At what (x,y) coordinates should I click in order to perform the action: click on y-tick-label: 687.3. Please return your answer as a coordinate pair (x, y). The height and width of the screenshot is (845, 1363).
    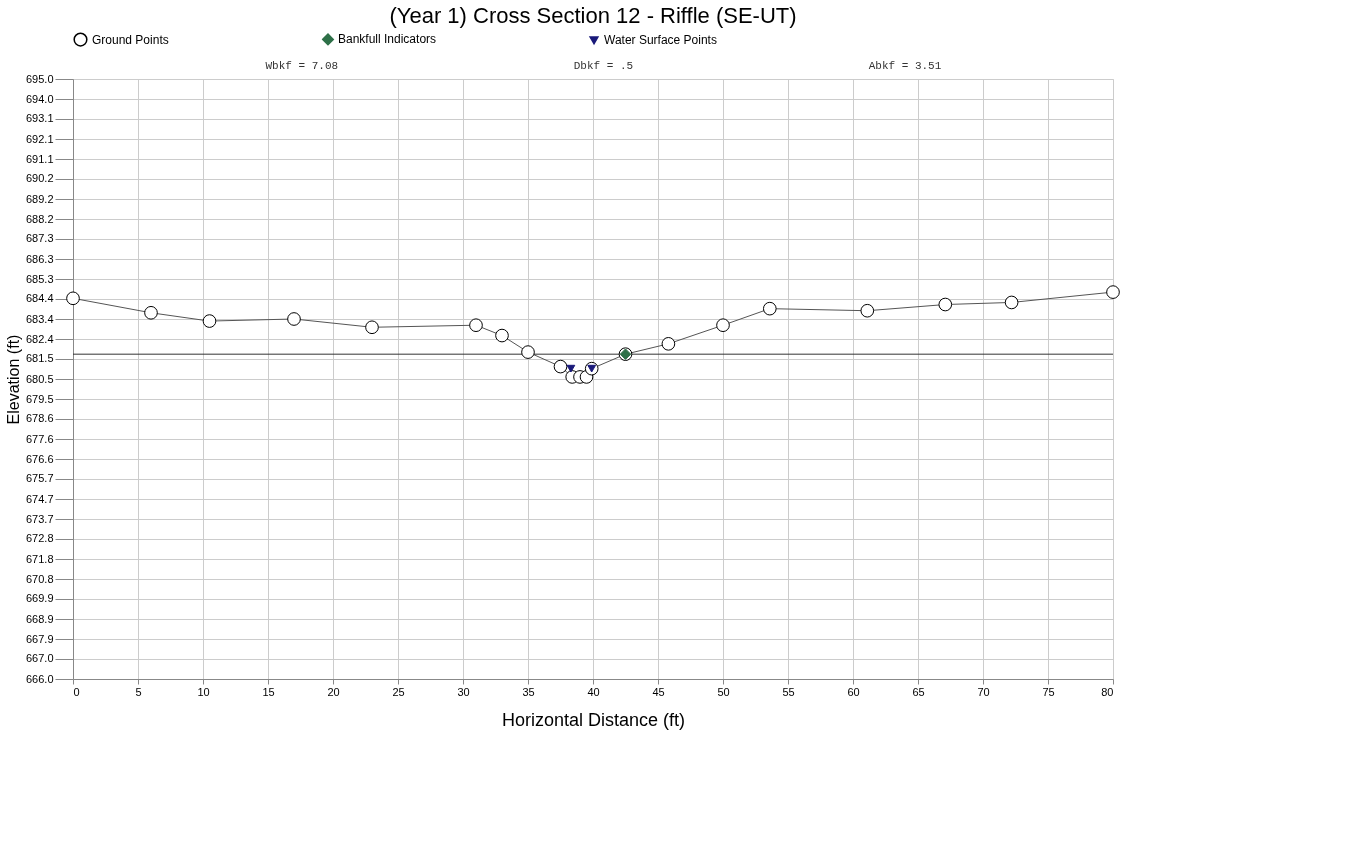
    Looking at the image, I should click on (39, 238).